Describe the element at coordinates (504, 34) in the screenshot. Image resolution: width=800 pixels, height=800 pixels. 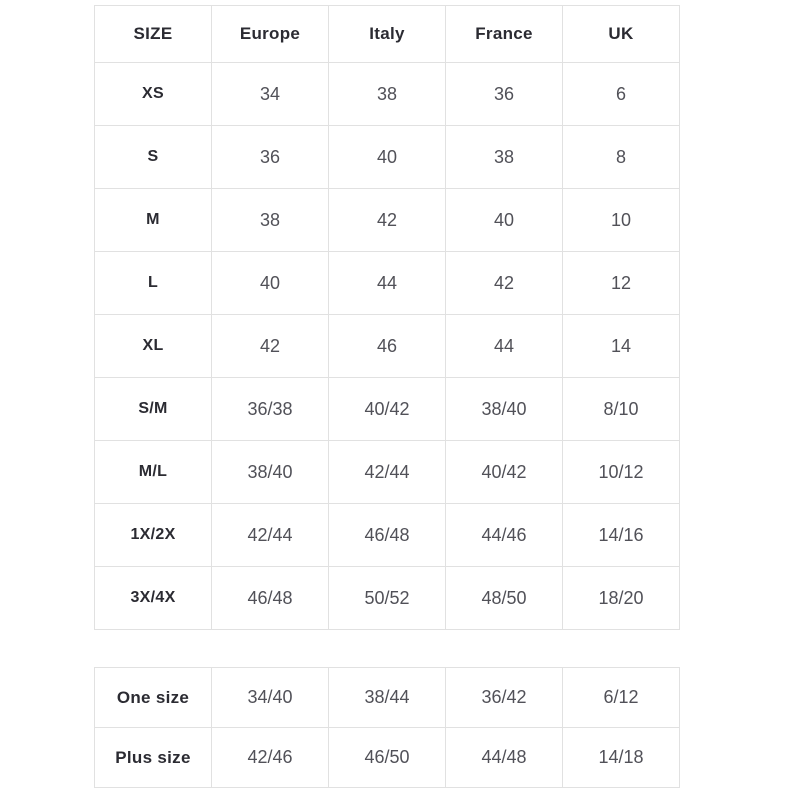
I see `header-cell-france: France` at that location.